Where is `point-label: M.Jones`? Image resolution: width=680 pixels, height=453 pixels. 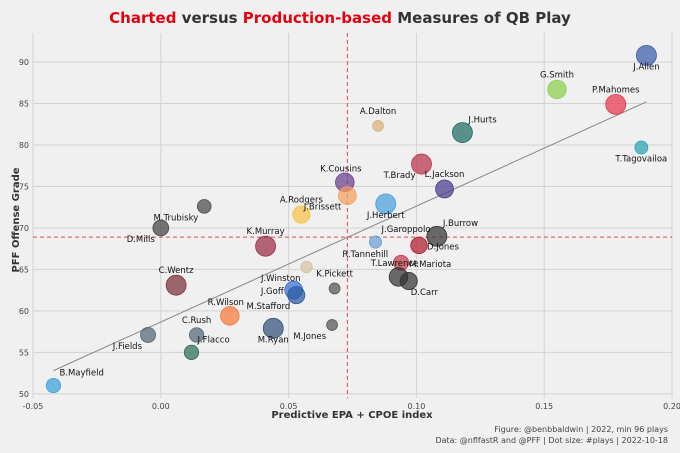 point-label: M.Jones is located at coordinates (309, 337).